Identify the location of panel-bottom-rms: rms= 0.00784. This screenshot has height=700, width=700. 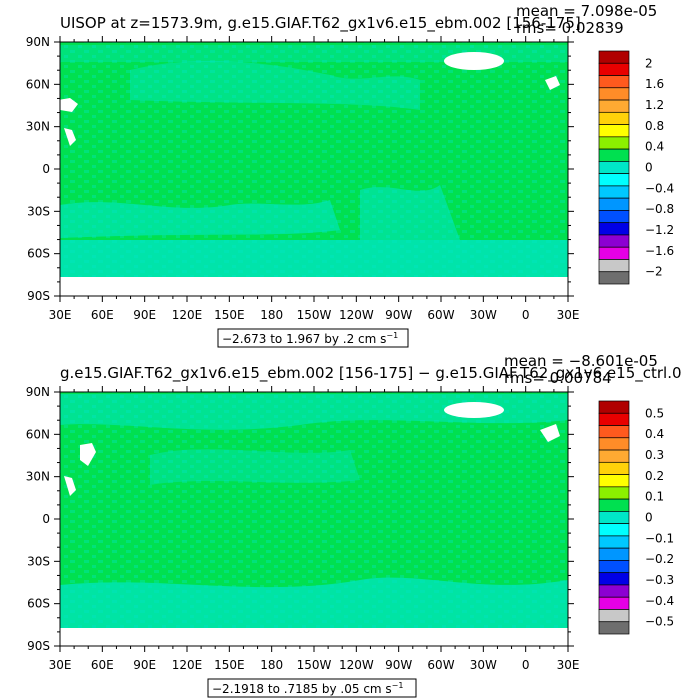
(558, 378).